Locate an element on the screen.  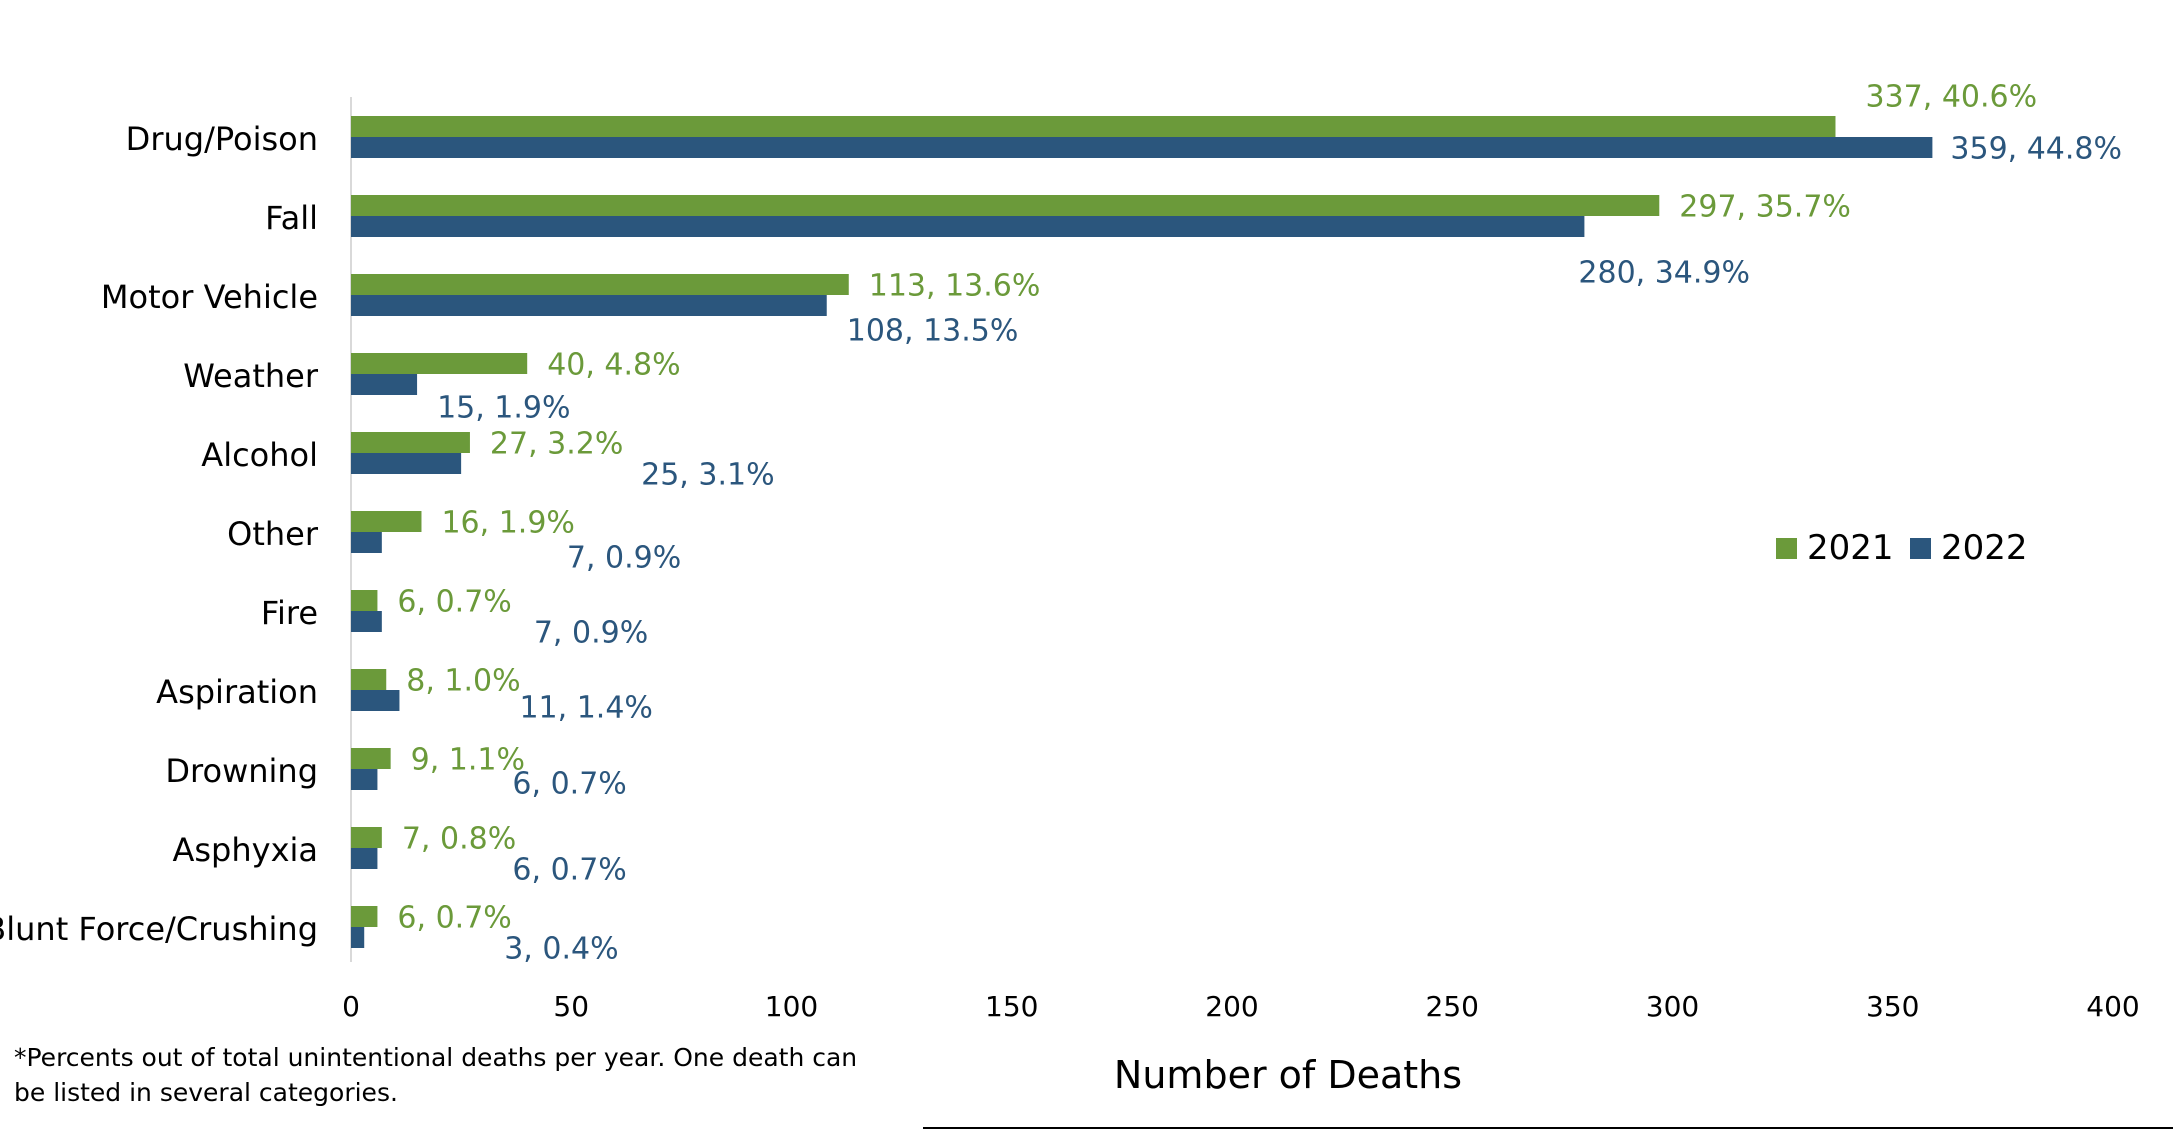
x-tick-100: 100 is located at coordinates (791, 1006).